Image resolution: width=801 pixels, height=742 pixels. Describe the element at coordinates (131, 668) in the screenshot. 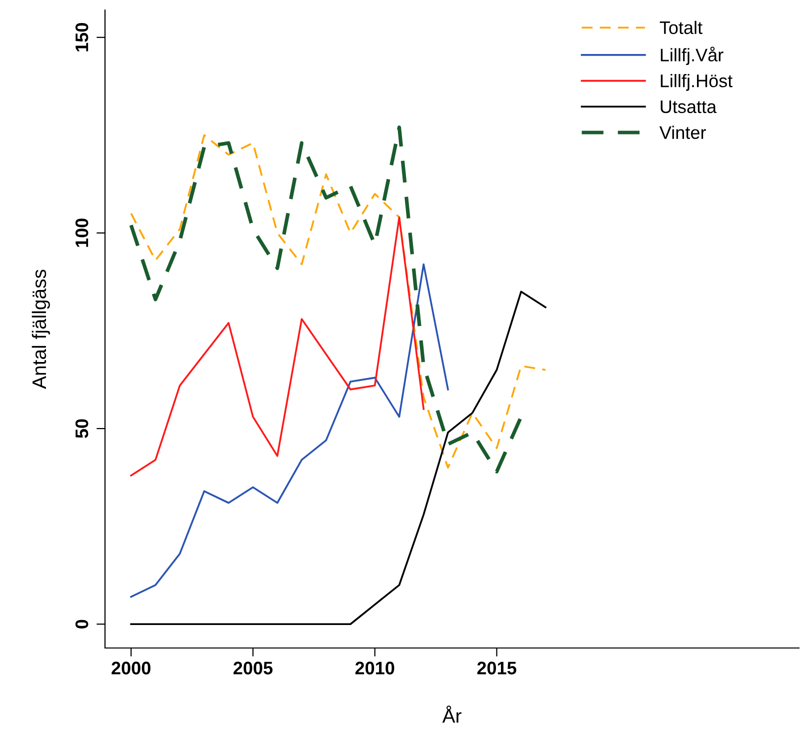

I see `x-tick-label: 2000` at that location.